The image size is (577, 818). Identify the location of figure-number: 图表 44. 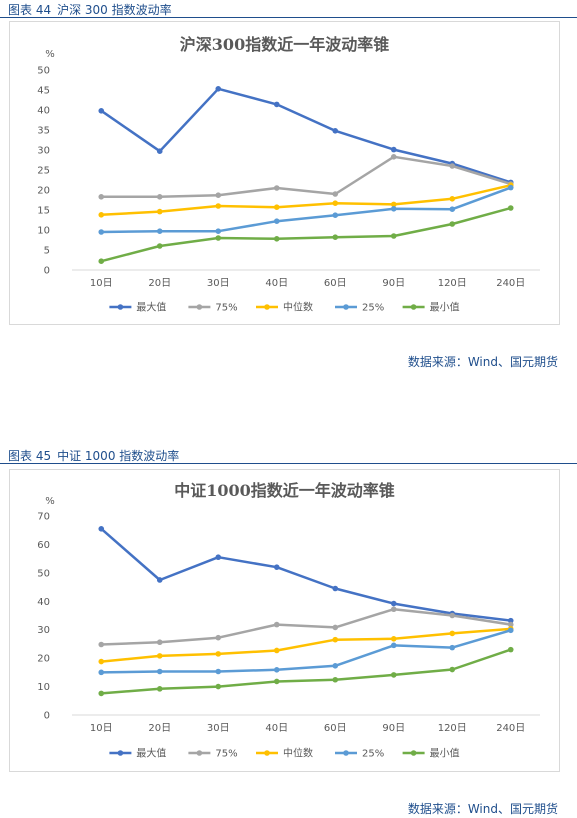
(30, 10).